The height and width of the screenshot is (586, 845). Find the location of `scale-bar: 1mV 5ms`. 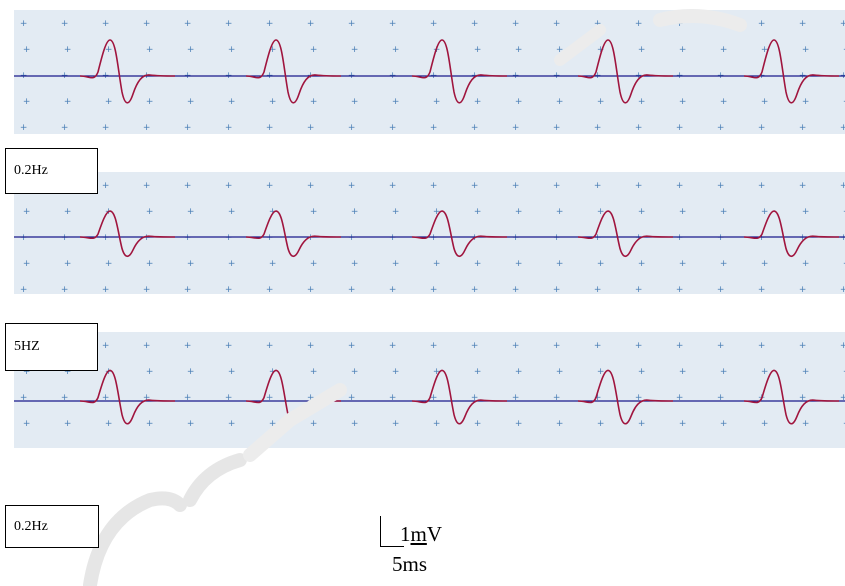

scale-bar: 1mV 5ms is located at coordinates (425, 549).